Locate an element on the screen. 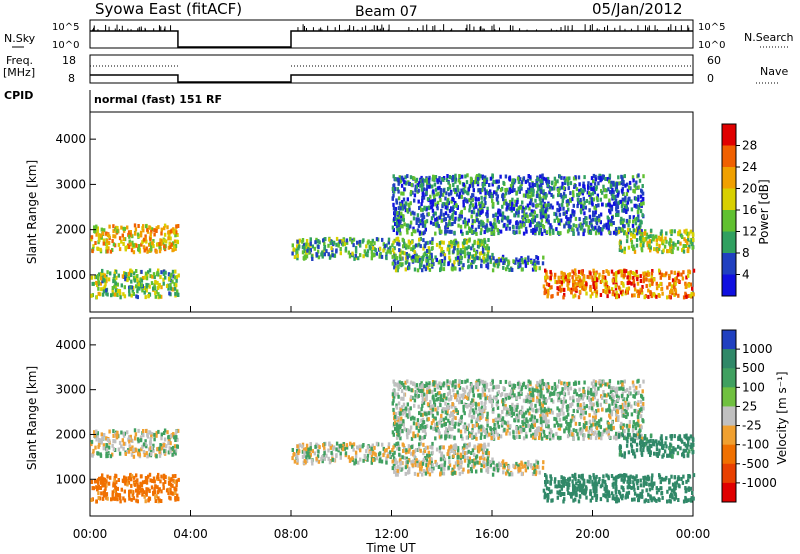 This screenshot has height=554, width=800. power-ytick-tick-label: 1000 is located at coordinates (70, 275).